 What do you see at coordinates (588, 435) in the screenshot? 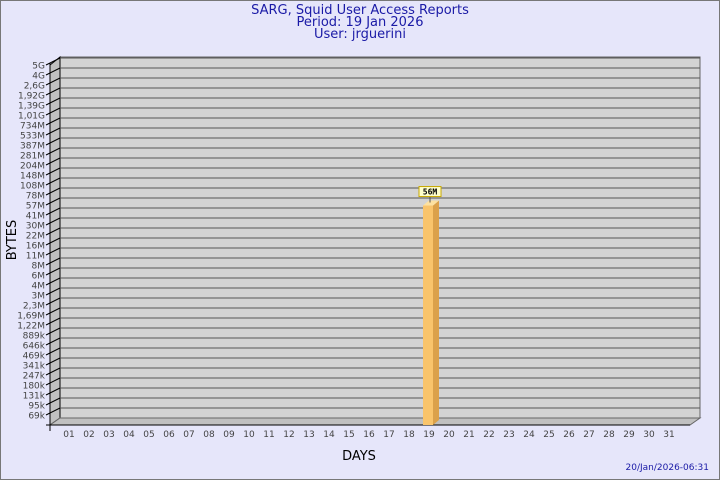
I see `x-tick-label: 27` at bounding box center [588, 435].